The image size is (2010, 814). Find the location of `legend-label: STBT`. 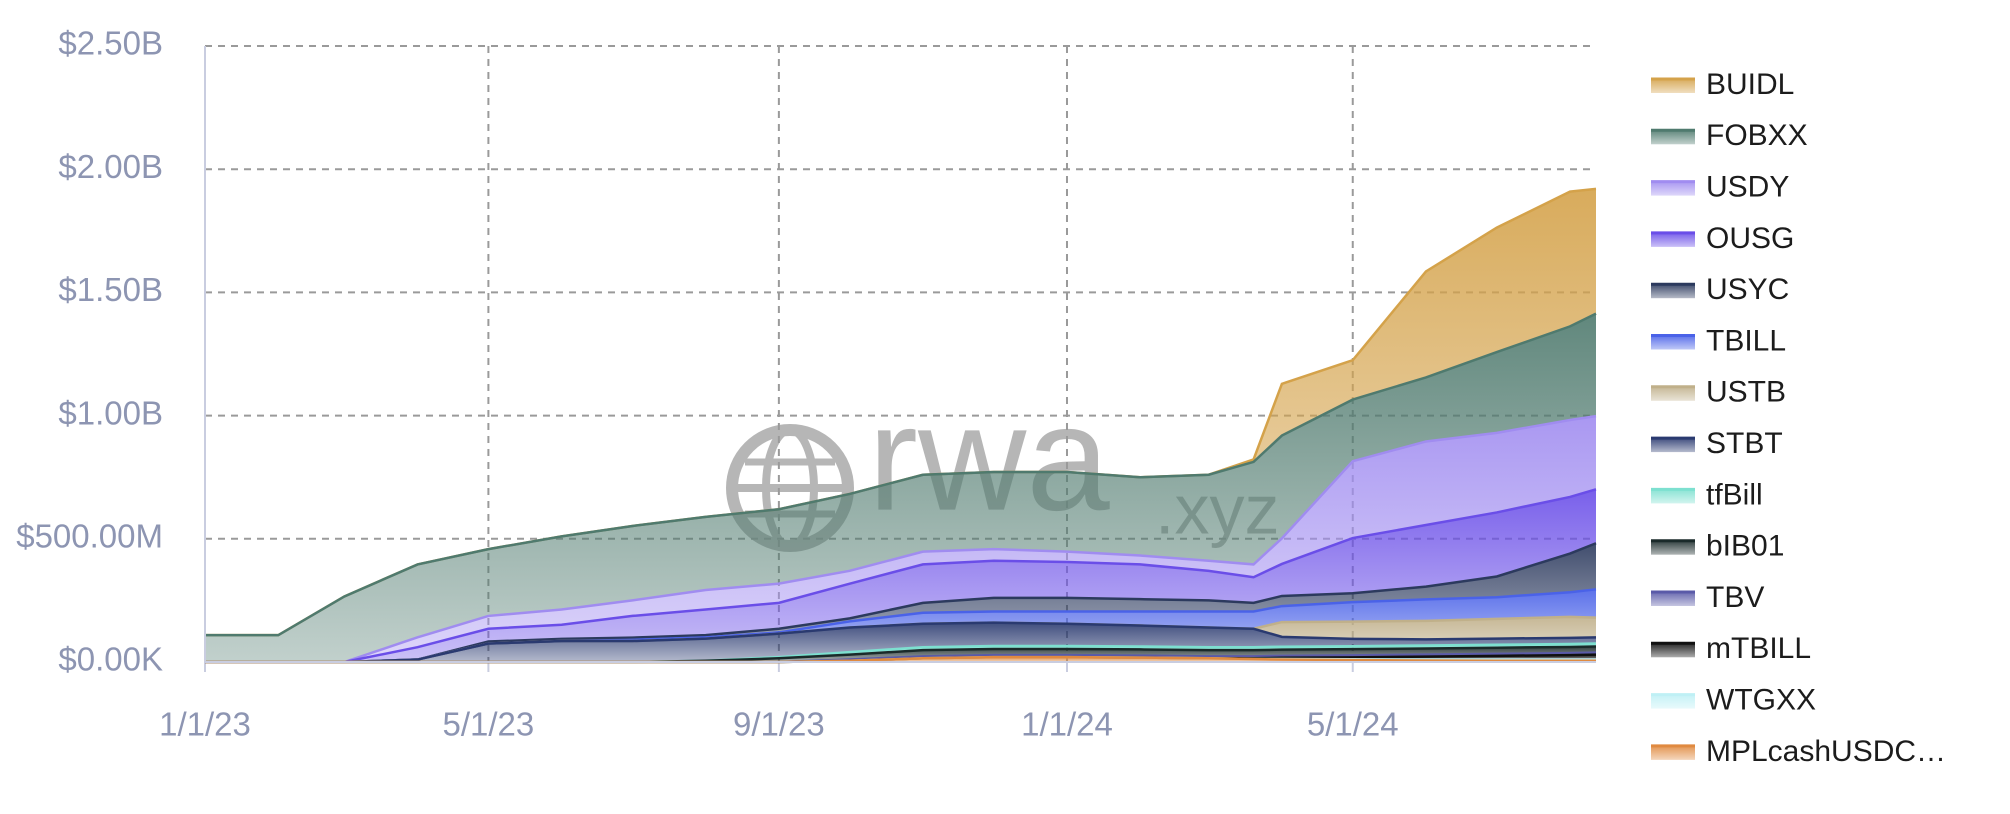

legend-label: STBT is located at coordinates (1744, 443).